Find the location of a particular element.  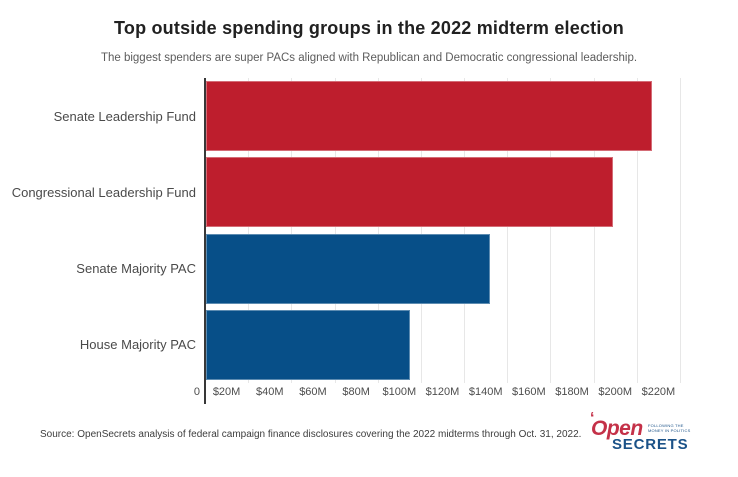

bar-congressional-leadership-fund is located at coordinates (410, 192).